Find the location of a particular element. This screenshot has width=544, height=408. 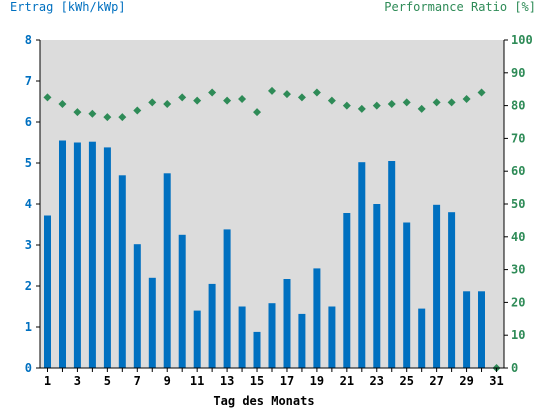

x-tick-label: 11 is located at coordinates (197, 381).